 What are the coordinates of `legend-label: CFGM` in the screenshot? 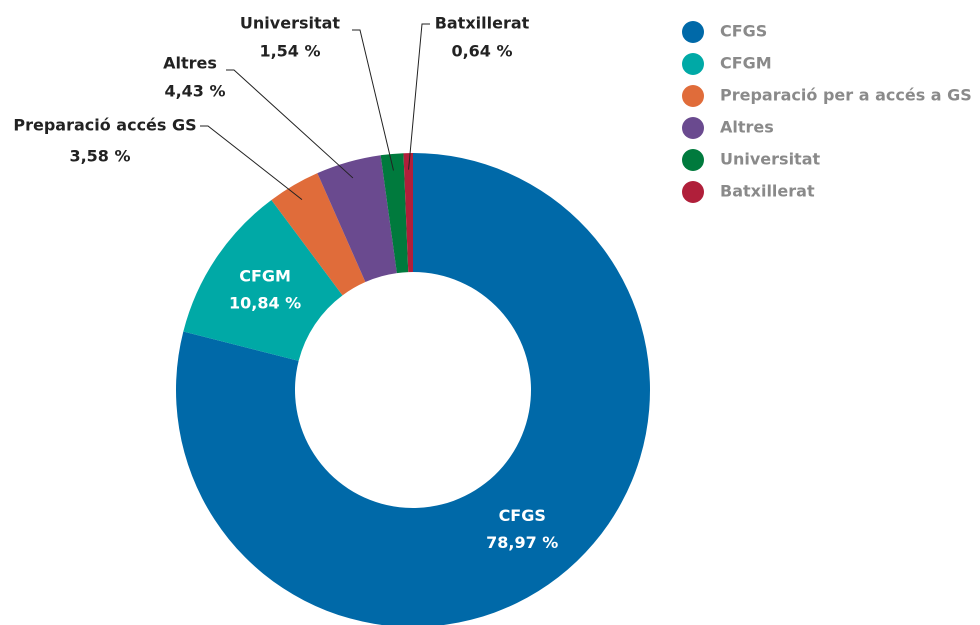 It's located at (746, 63).